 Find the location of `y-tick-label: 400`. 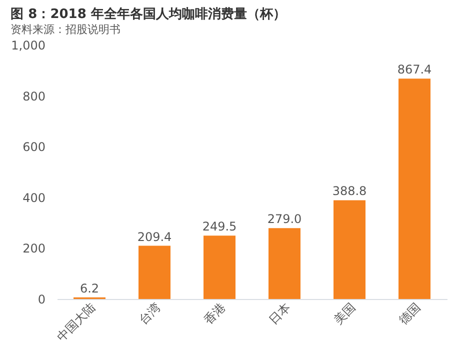

y-tick-label: 400 is located at coordinates (34, 197).